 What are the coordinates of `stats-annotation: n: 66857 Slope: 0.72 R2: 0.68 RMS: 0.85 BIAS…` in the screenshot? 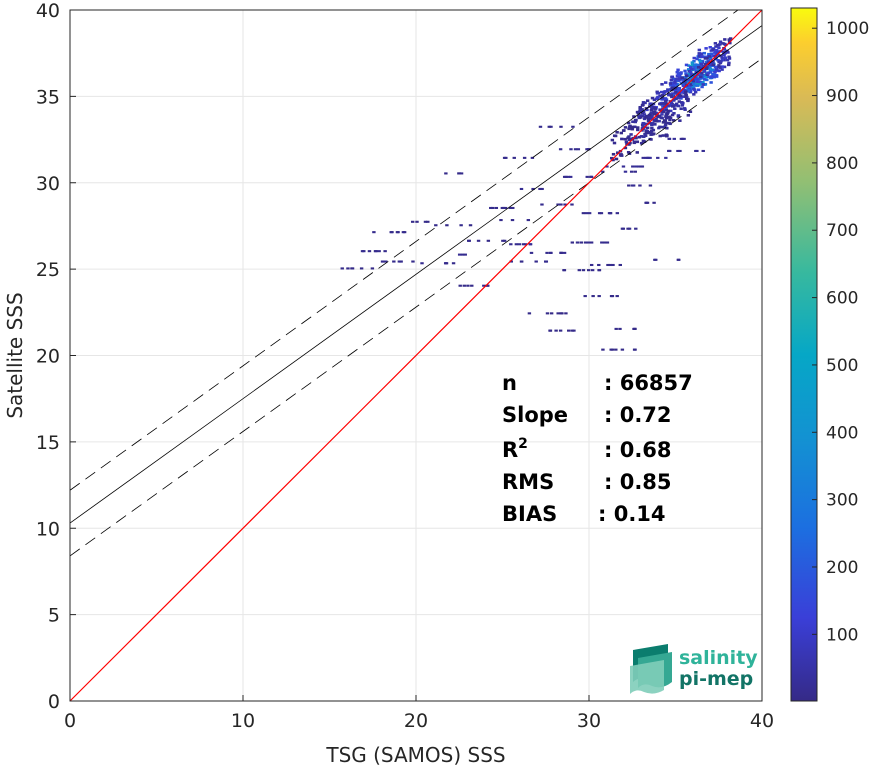 It's located at (597, 448).